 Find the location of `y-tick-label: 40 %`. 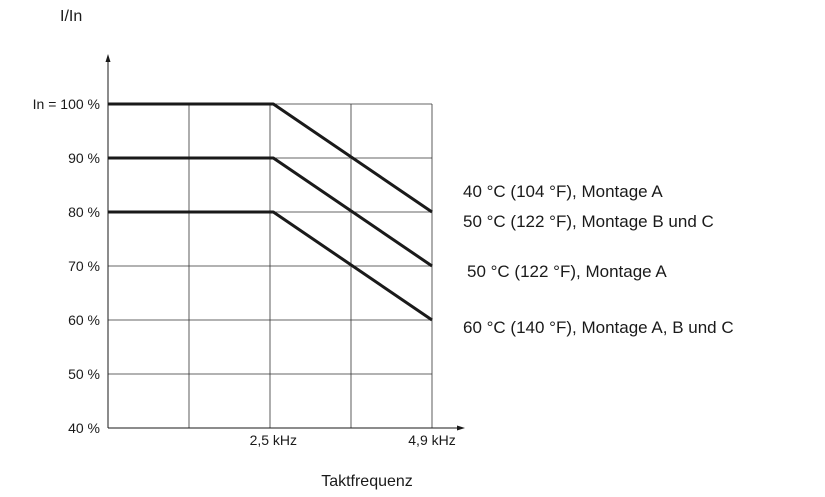

y-tick-label: 40 % is located at coordinates (84, 428).